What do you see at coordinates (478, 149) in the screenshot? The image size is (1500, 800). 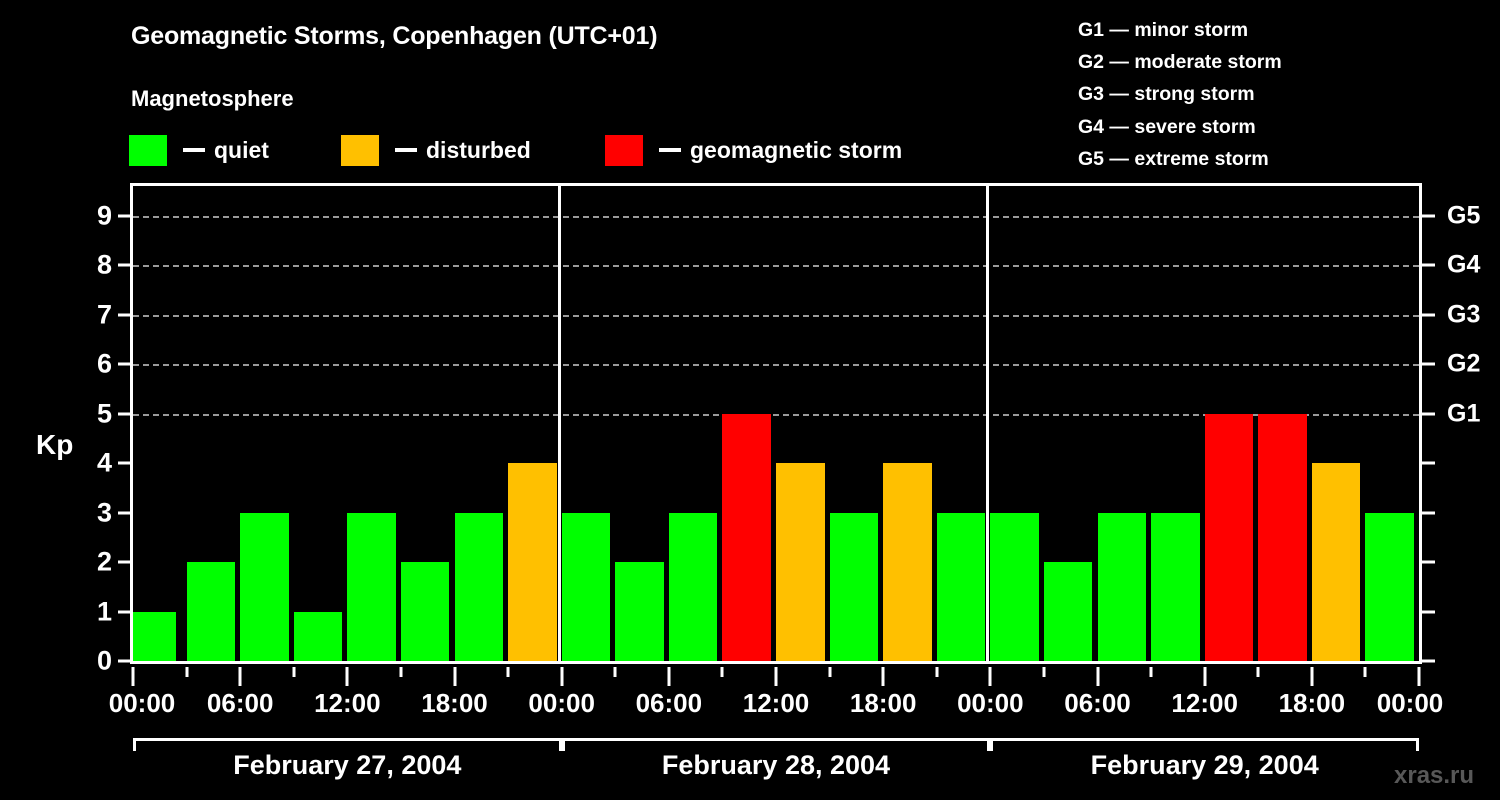 I see `legend-label: disturbed` at bounding box center [478, 149].